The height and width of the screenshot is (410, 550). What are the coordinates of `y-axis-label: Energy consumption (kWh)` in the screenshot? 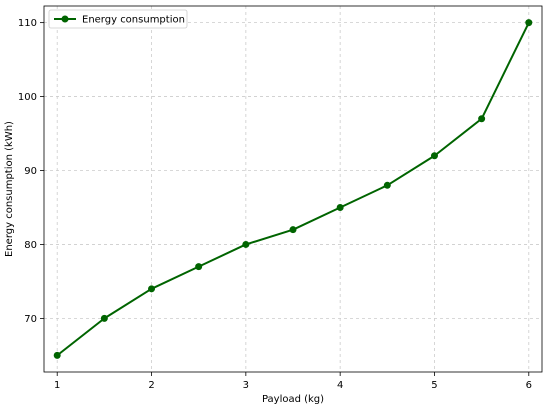 It's located at (9, 189).